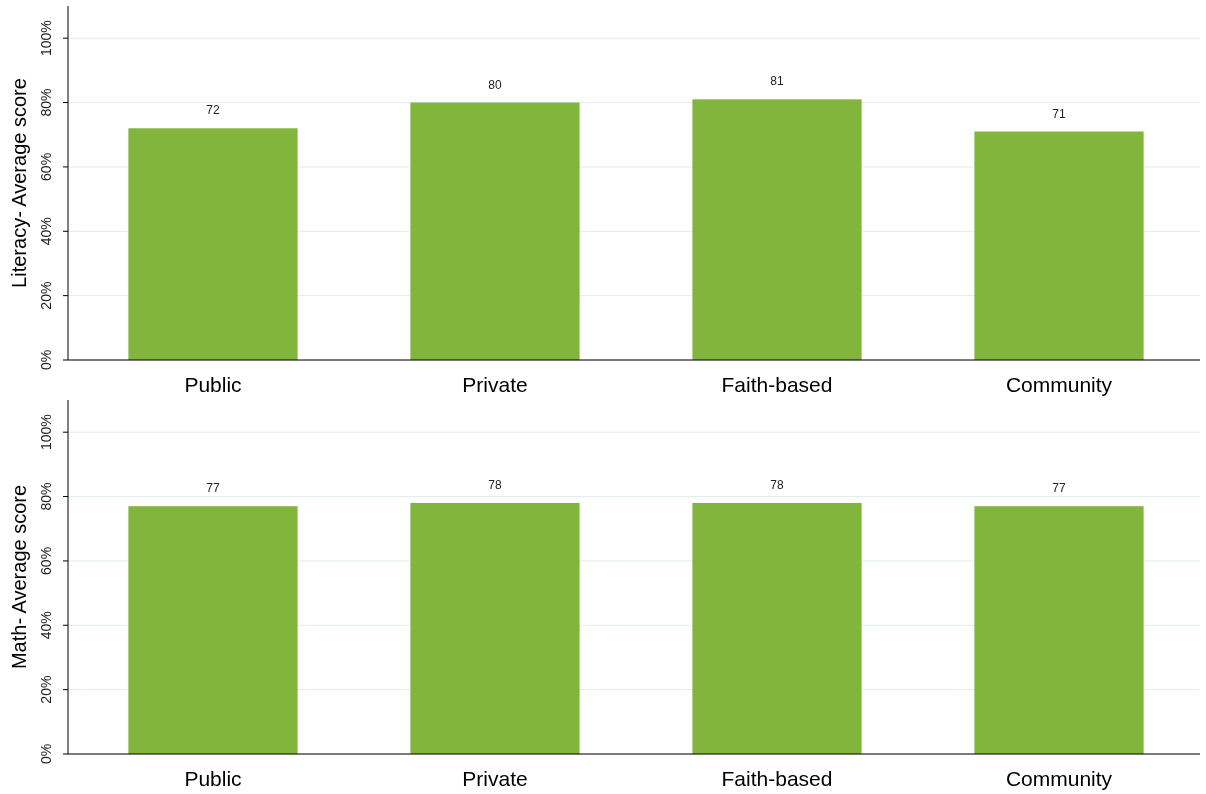  What do you see at coordinates (19, 183) in the screenshot?
I see `y-axis-title: Literacy- Average score` at bounding box center [19, 183].